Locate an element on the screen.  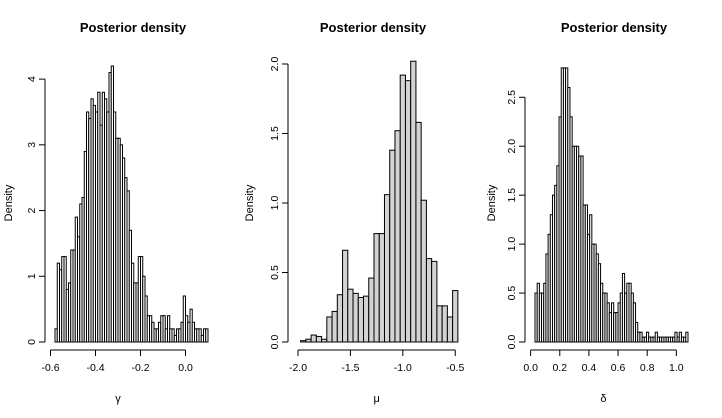
x-axis-label: γ is located at coordinates (118, 399).